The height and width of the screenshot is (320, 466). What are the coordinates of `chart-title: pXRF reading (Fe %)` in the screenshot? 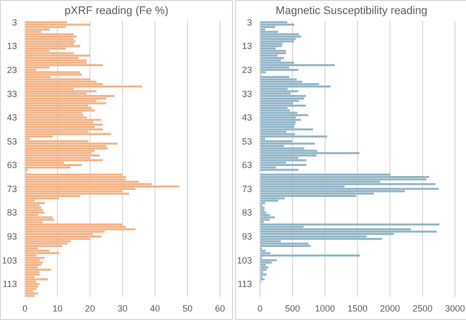 It's located at (117, 11).